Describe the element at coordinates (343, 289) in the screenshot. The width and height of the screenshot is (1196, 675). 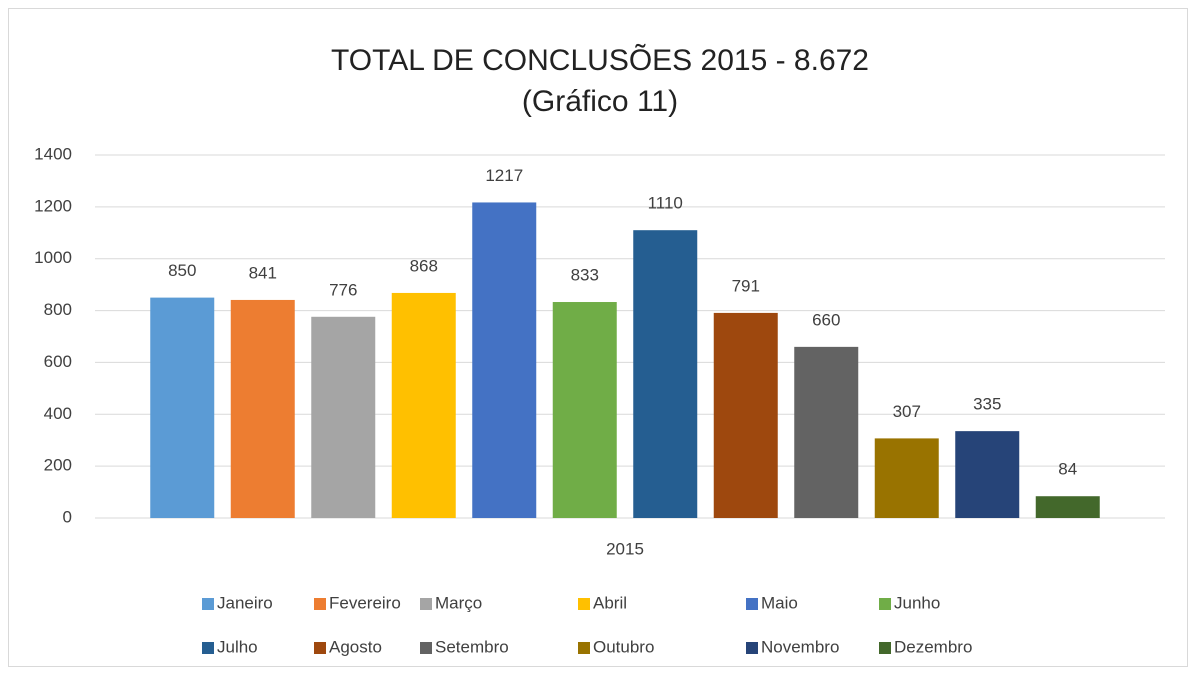
I see `data-label: 776` at that location.